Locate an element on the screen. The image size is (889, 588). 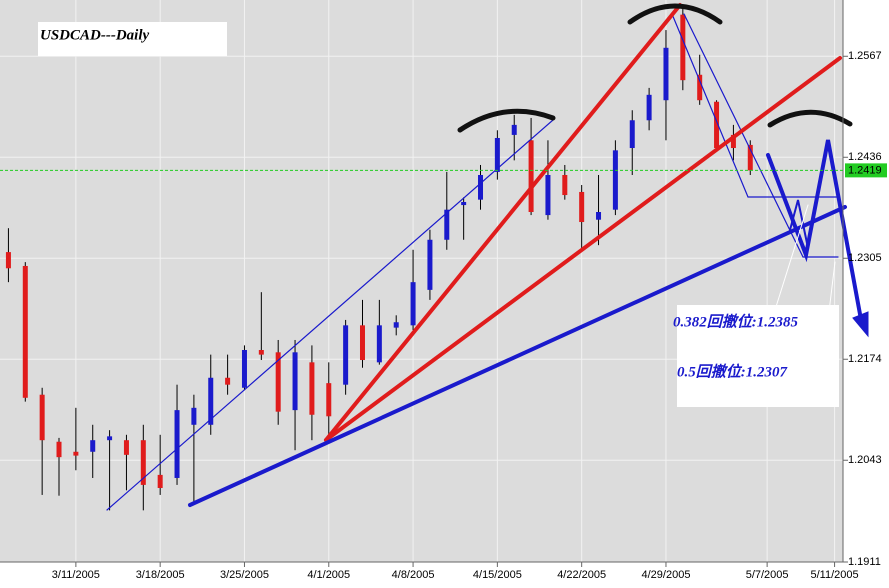
annotation: 0.5回撤位:1.2307 is located at coordinates (732, 371).